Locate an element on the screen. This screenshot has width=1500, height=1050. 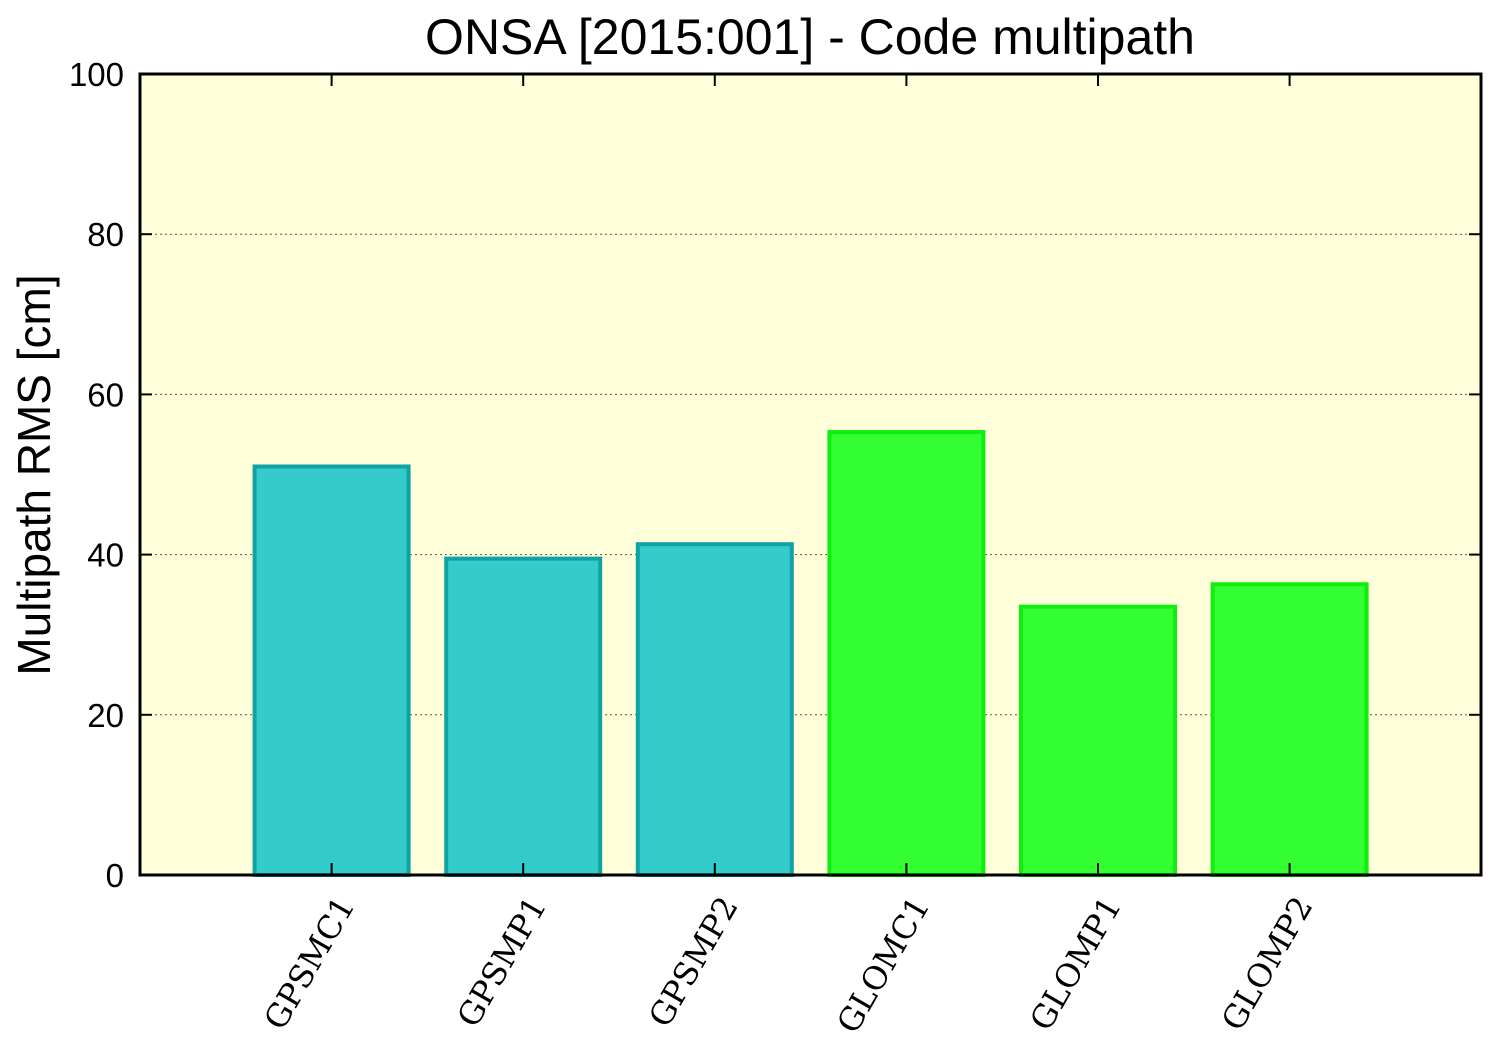
bar-gpsmp2 is located at coordinates (714, 709).